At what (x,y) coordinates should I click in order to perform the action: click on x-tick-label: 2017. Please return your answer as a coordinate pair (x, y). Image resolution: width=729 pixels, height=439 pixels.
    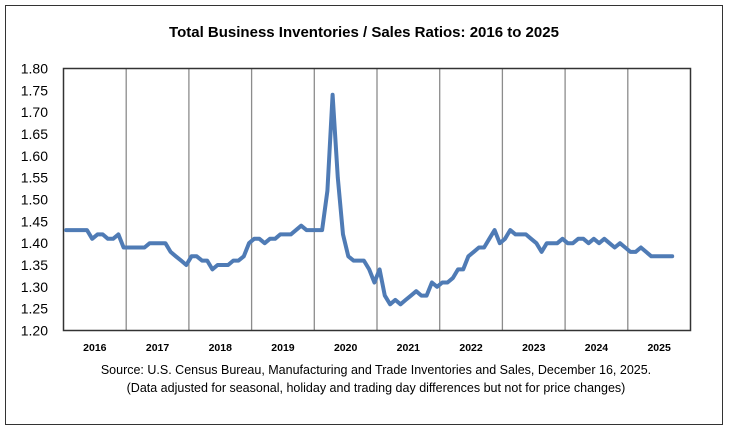
    Looking at the image, I should click on (158, 348).